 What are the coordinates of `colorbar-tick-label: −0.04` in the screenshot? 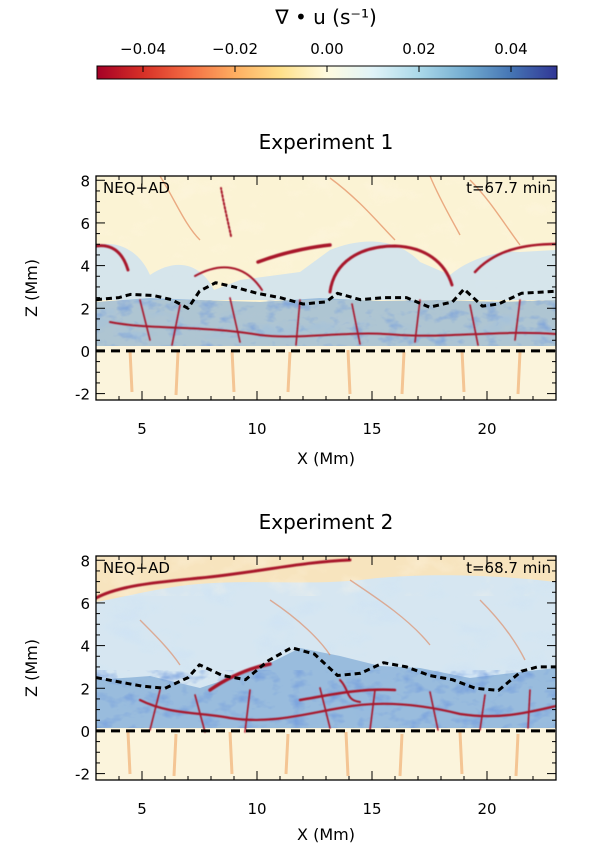 It's located at (143, 49).